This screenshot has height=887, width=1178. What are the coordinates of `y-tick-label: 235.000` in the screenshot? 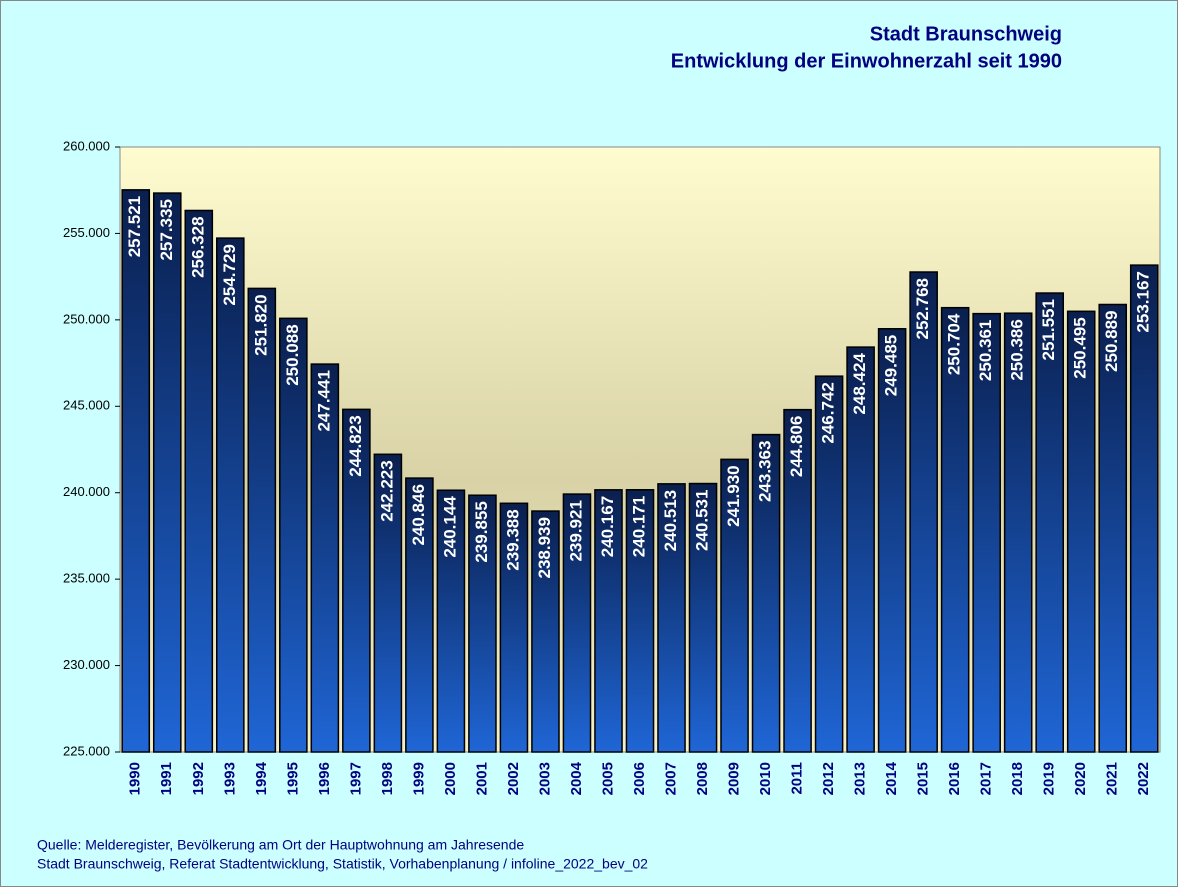 It's located at (86, 578).